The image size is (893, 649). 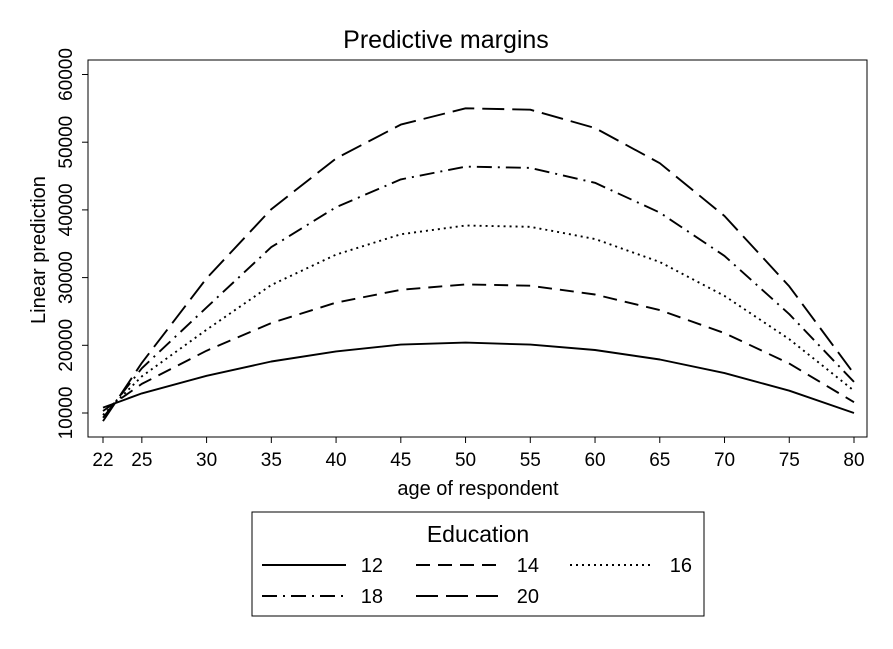 I want to click on x-tick-label: 55, so click(x=530, y=460).